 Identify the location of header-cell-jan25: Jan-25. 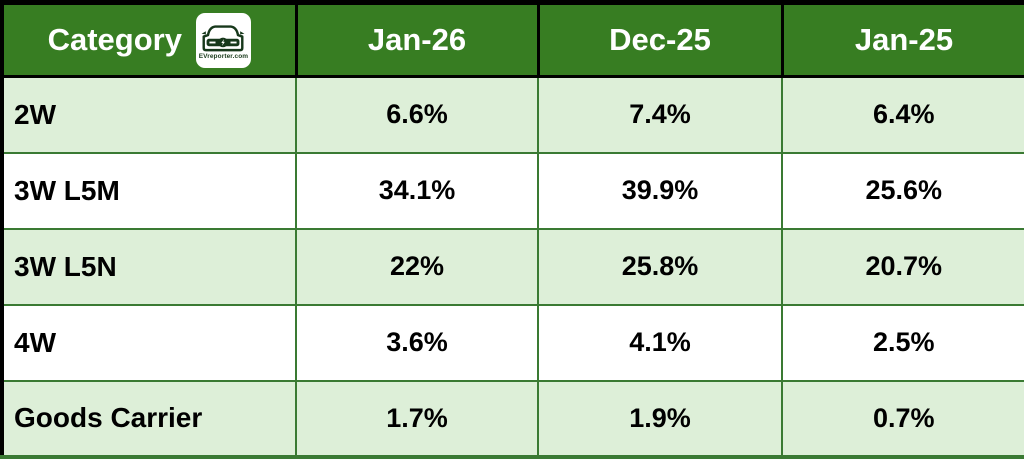
(902, 39).